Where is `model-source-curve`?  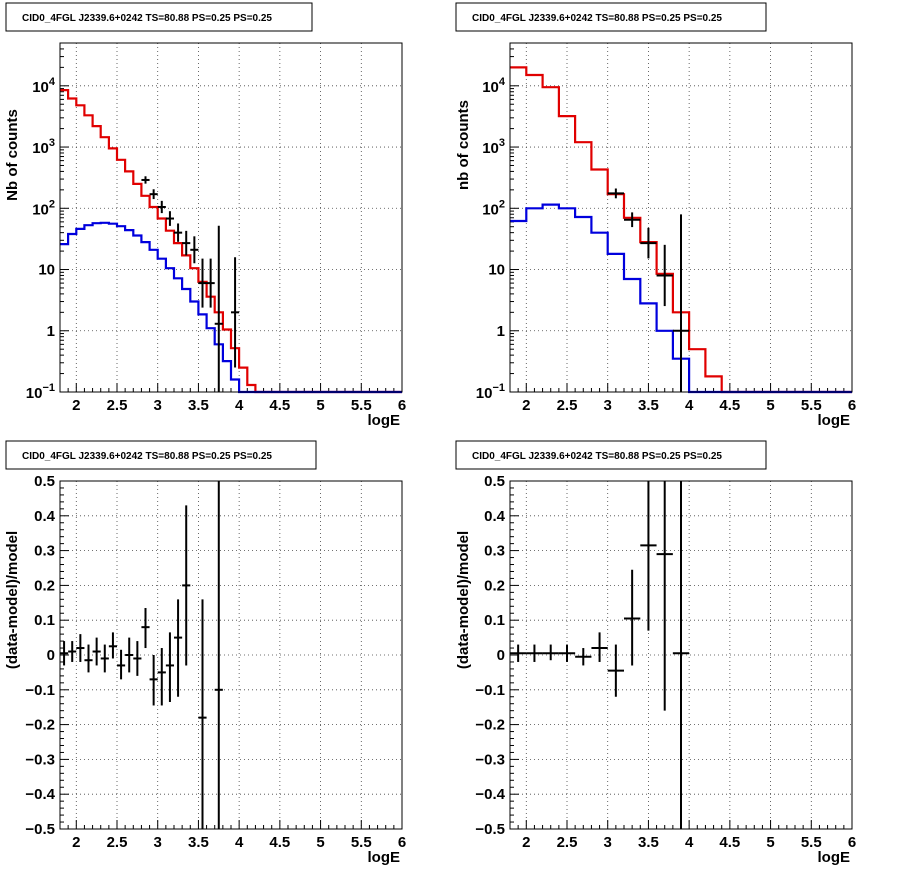
model-source-curve is located at coordinates (231, 307).